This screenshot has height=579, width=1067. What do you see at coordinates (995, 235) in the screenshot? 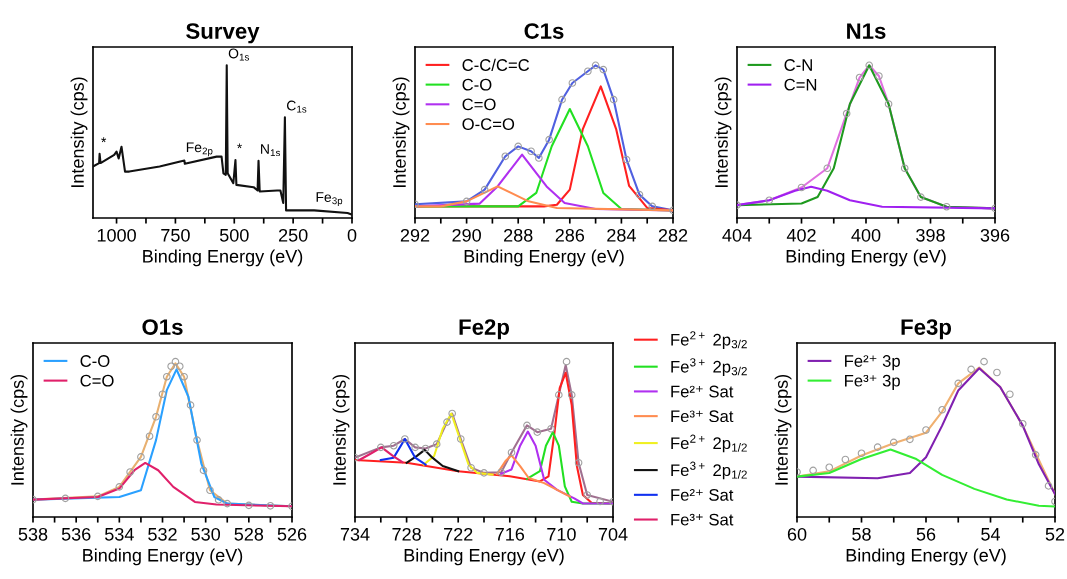
I see `x-tick-label: 396` at bounding box center [995, 235].